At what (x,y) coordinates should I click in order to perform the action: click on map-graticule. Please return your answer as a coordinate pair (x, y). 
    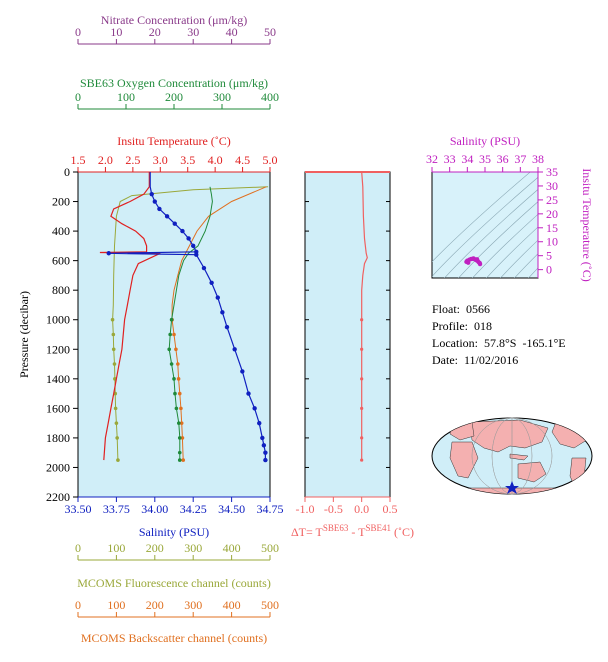
    Looking at the image, I should click on (512, 456).